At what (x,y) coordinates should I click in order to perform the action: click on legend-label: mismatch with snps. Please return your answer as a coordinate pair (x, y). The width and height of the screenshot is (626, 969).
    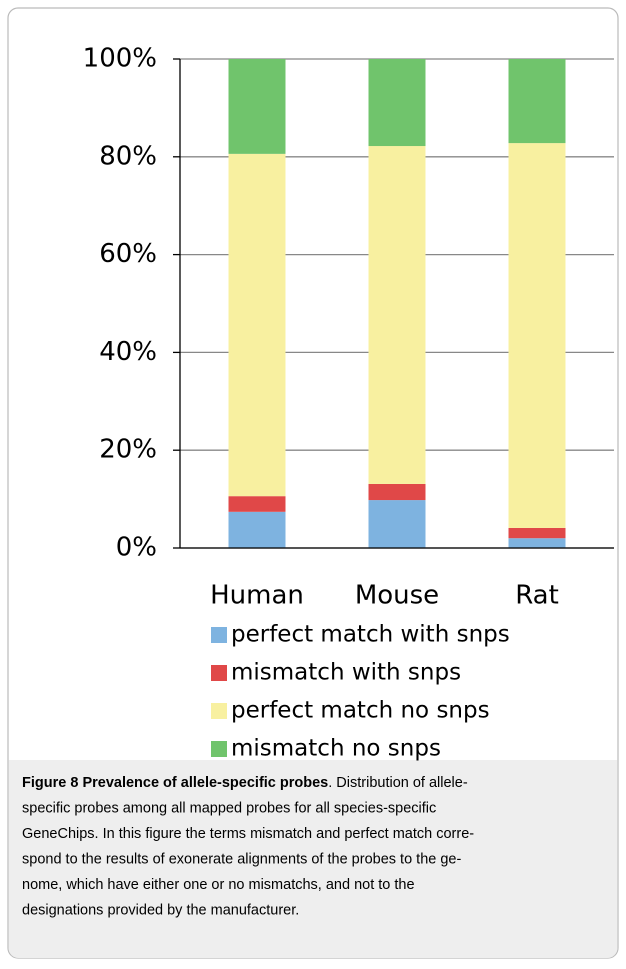
    Looking at the image, I should click on (346, 673).